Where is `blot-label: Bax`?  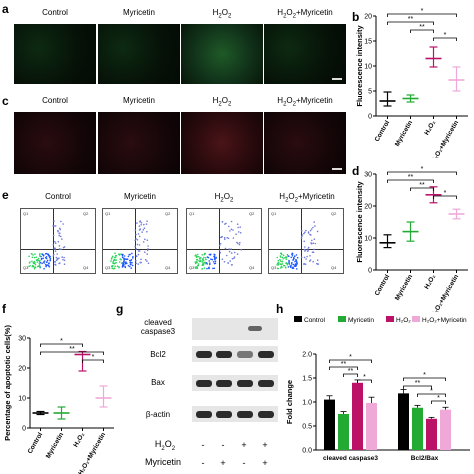 blot-label: Bax is located at coordinates (158, 382).